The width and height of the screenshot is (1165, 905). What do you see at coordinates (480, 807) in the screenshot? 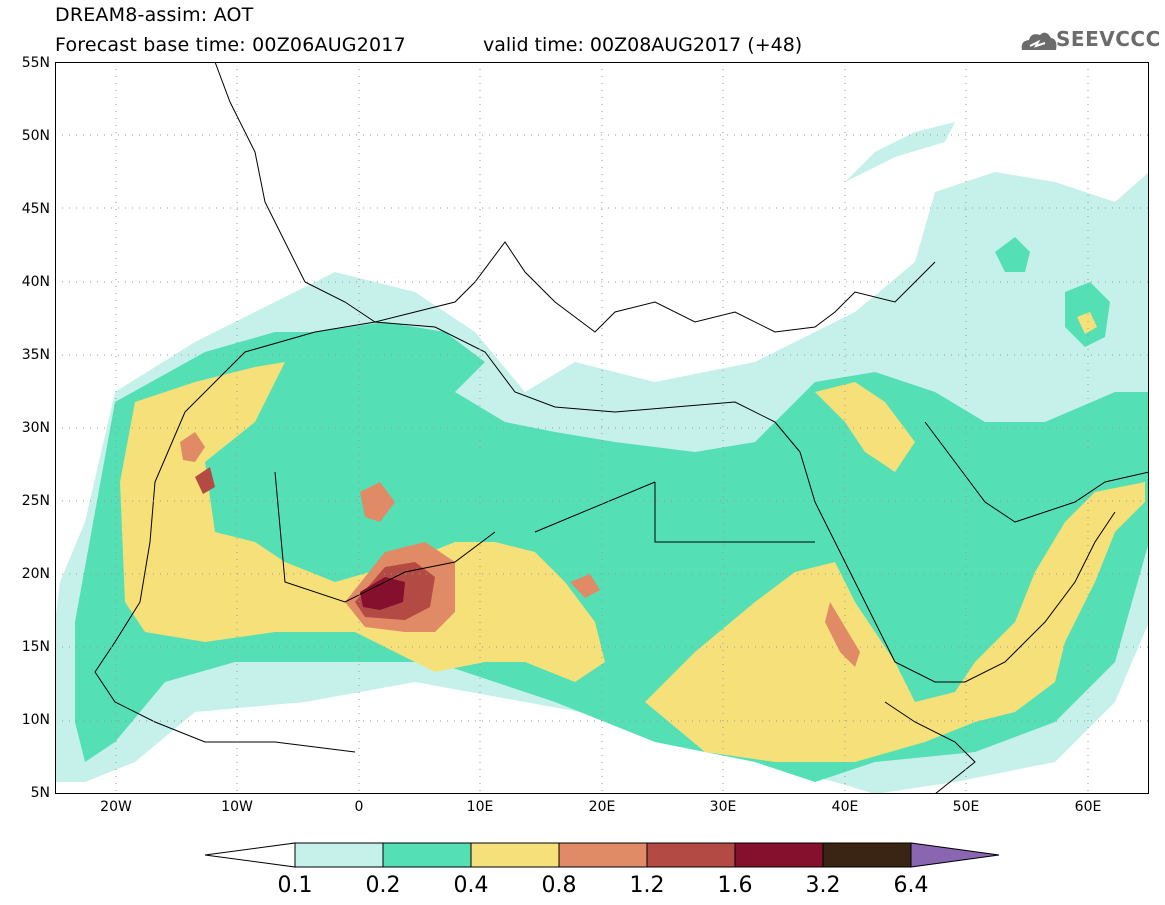
I see `lon-label: 10E` at bounding box center [480, 807].